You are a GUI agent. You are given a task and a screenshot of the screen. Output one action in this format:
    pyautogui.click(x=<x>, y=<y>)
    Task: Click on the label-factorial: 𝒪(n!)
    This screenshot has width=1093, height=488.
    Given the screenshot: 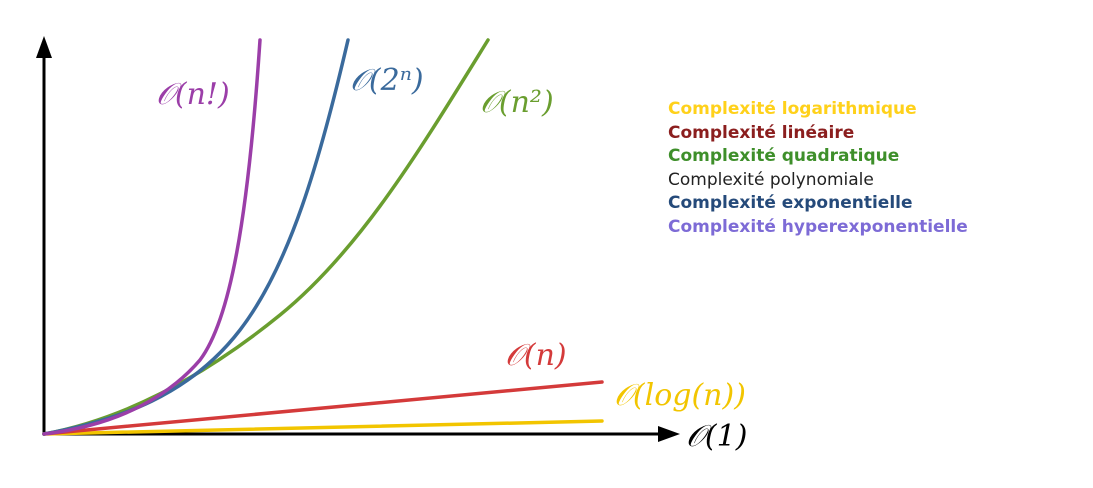 What is the action you would take?
    pyautogui.click(x=193, y=94)
    